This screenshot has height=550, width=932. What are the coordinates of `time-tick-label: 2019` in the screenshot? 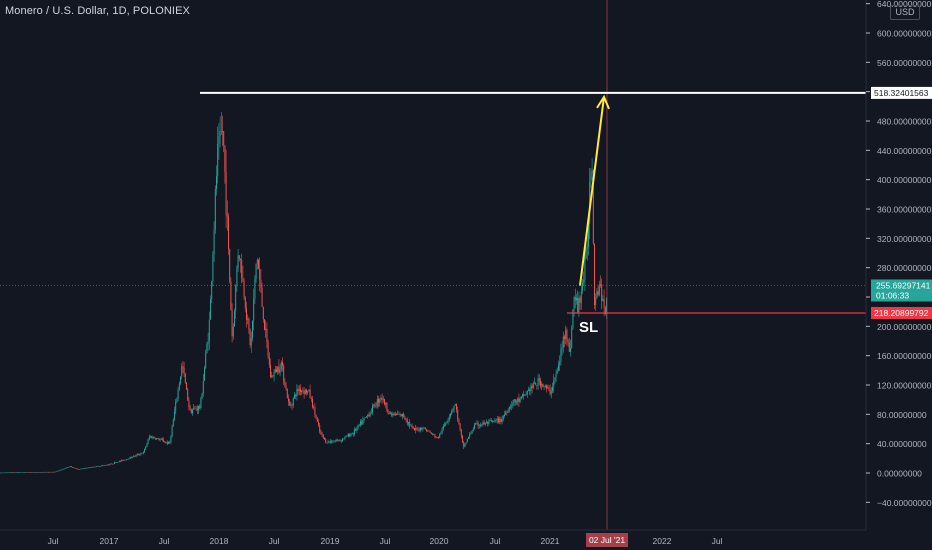 It's located at (330, 541).